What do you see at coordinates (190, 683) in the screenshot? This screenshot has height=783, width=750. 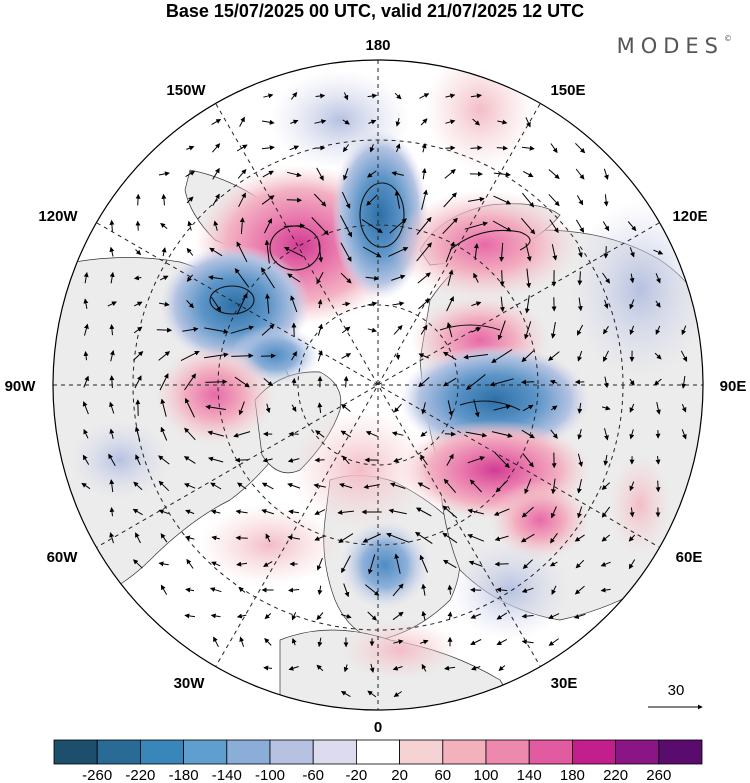 I see `lon-label-30w: 30W` at bounding box center [190, 683].